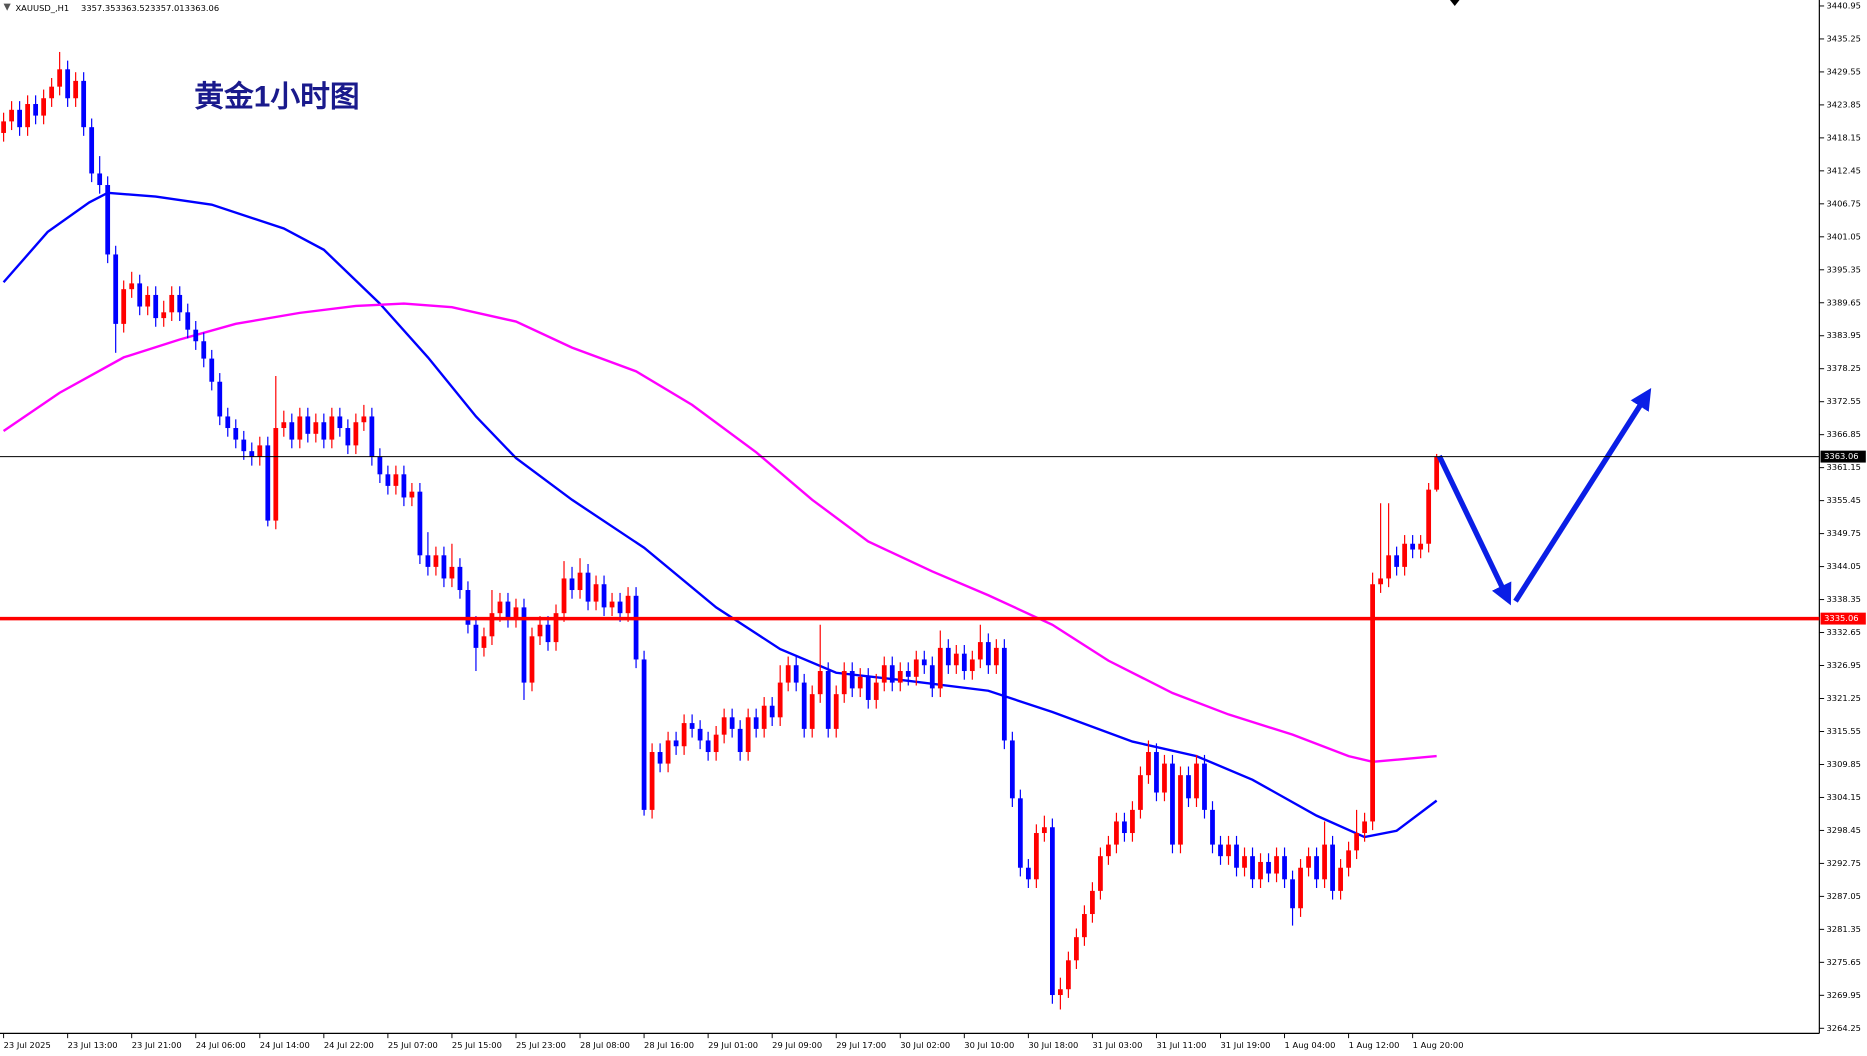 The image size is (1867, 1056). Describe the element at coordinates (1841, 618) in the screenshot. I see `price-label: 3335.06` at that location.